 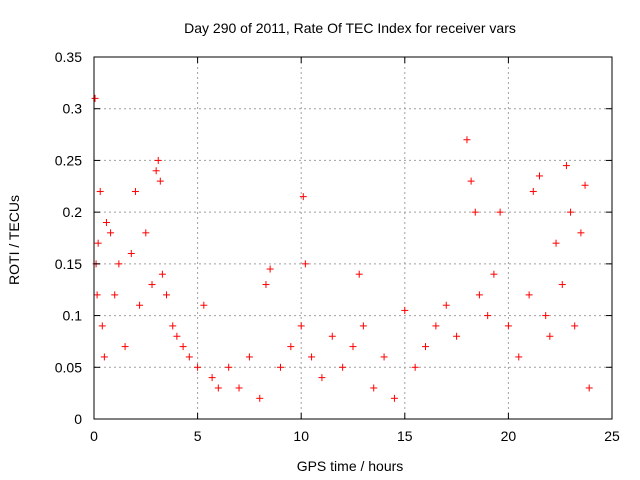 I want to click on y-tick-label: 0.3, so click(x=73, y=109).